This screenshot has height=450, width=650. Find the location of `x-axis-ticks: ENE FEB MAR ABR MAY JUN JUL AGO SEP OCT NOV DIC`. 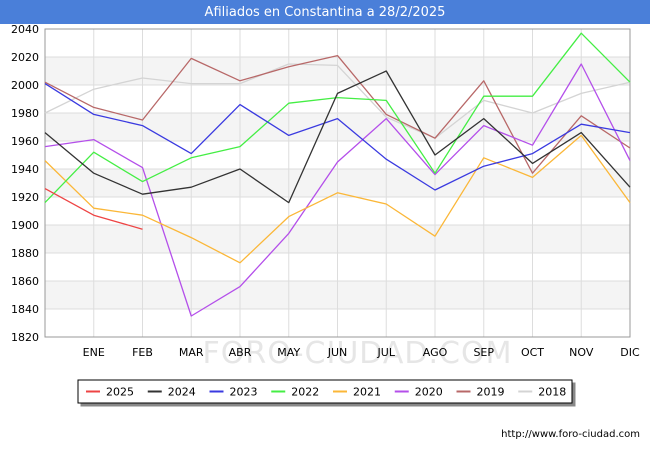

x-axis-ticks: ENE FEB MAR ABR MAY JUN JUL AGO SEP OCT NOV DIC is located at coordinates (361, 352).